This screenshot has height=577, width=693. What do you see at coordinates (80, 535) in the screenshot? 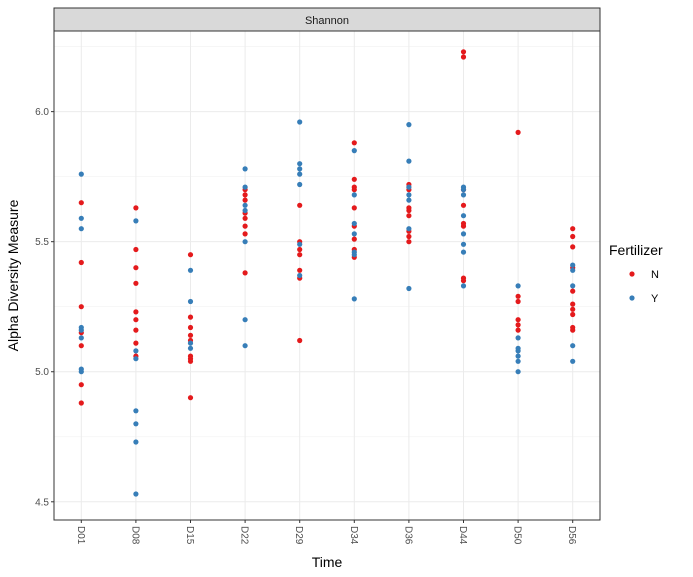
I see `x-tick-label: D01` at bounding box center [80, 535].